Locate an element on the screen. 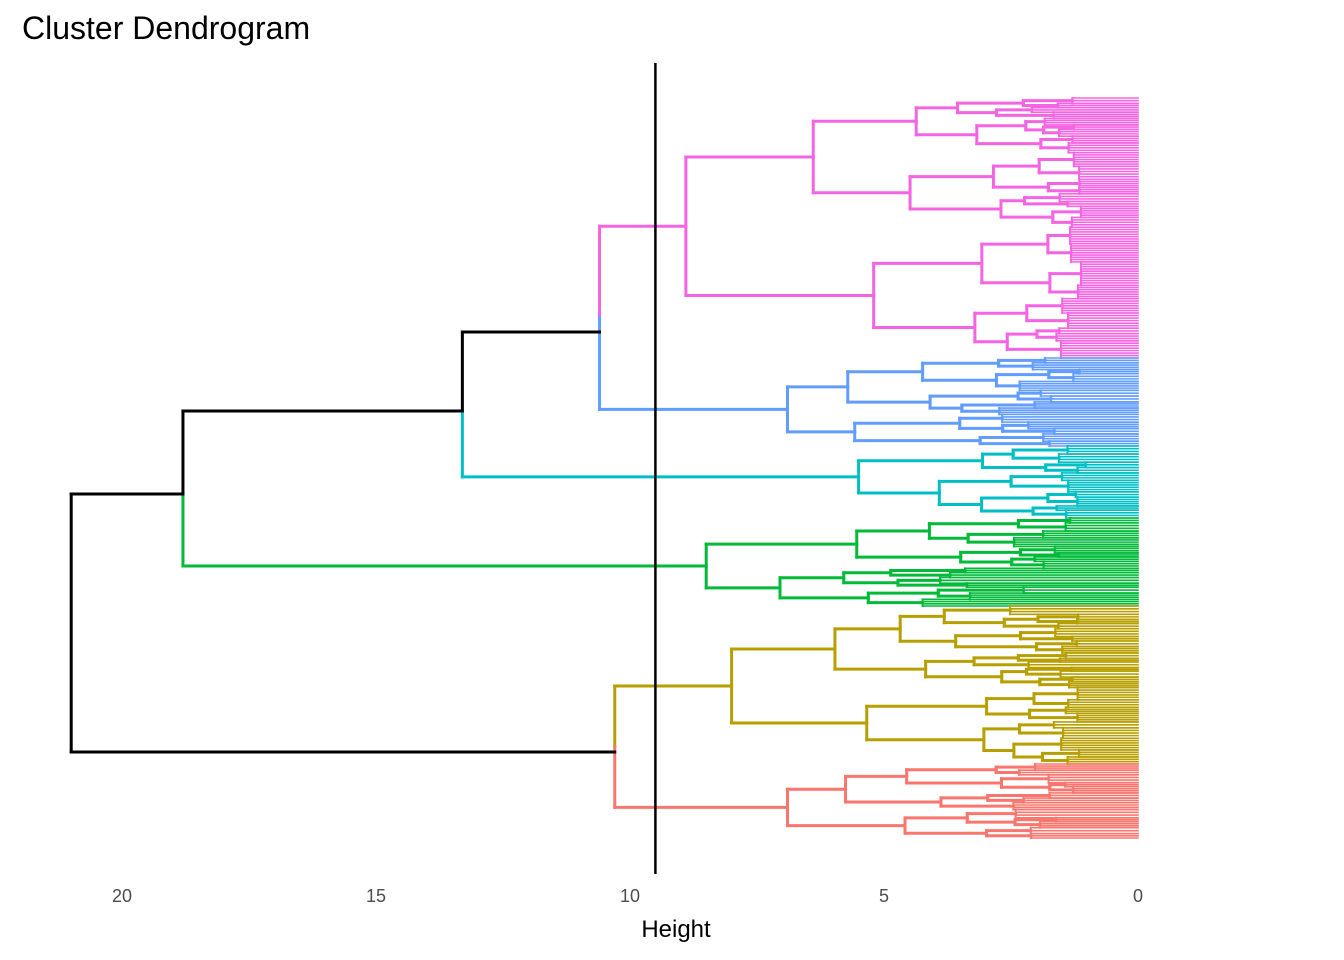  x-axis-label: Height is located at coordinates (676, 929).